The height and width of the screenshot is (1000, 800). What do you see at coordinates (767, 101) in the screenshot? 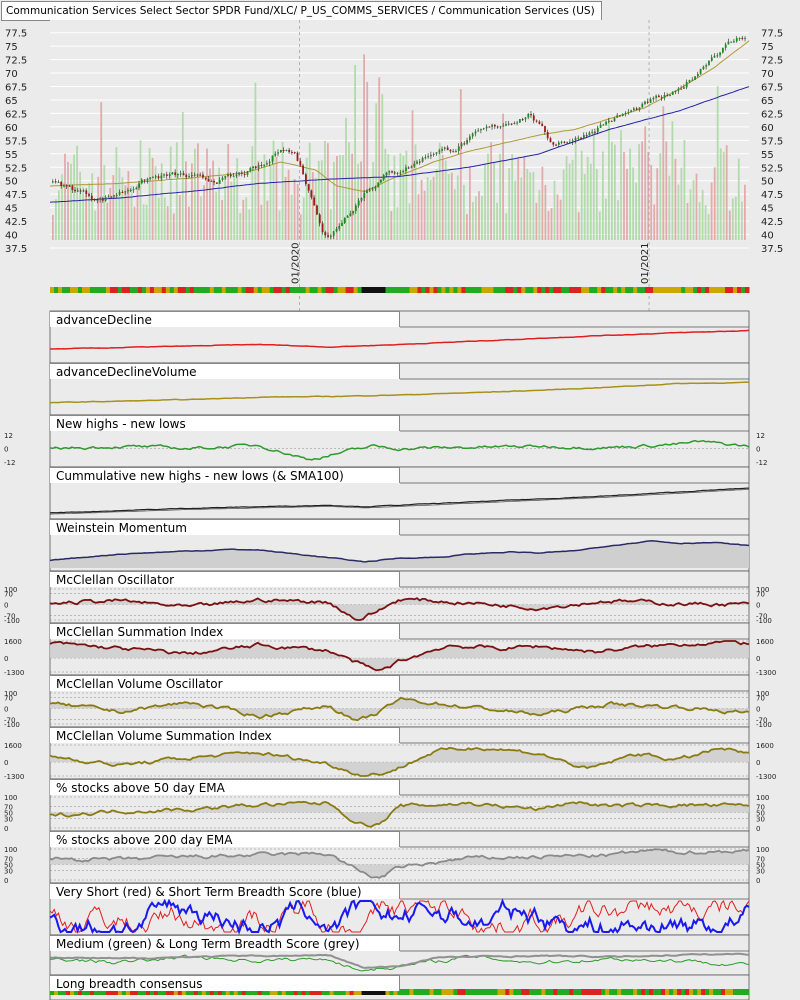
I see `price-tick-right: 65` at bounding box center [767, 101].